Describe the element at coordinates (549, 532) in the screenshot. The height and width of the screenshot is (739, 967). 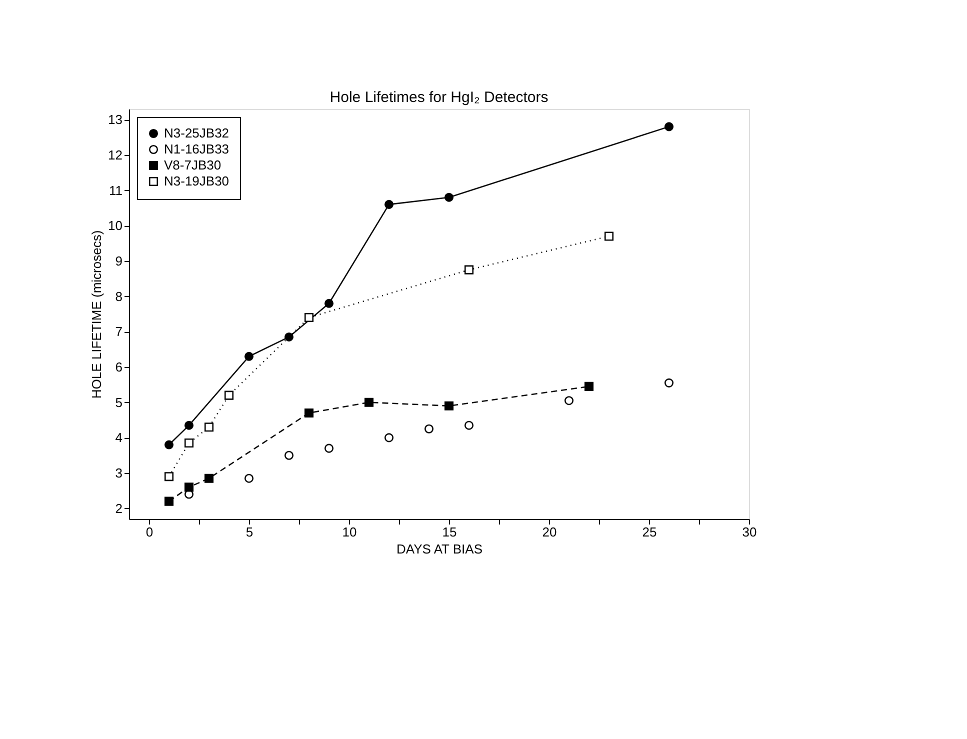
I see `x-tick-label: 20` at that location.